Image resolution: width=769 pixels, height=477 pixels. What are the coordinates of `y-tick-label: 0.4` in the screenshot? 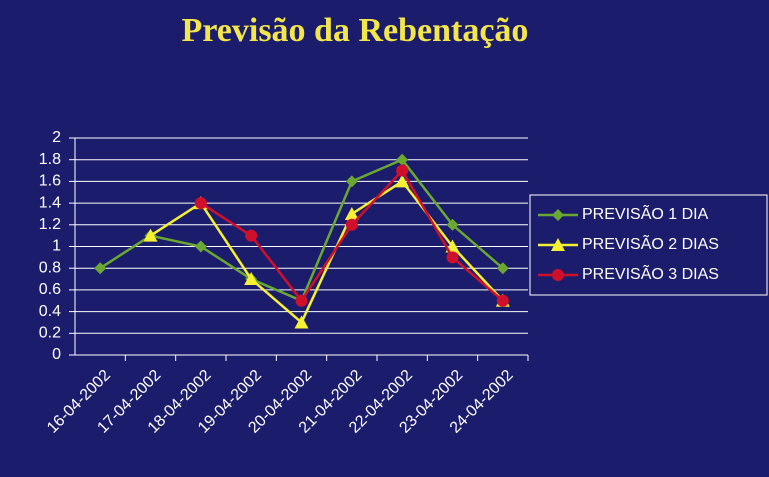 It's located at (50, 311).